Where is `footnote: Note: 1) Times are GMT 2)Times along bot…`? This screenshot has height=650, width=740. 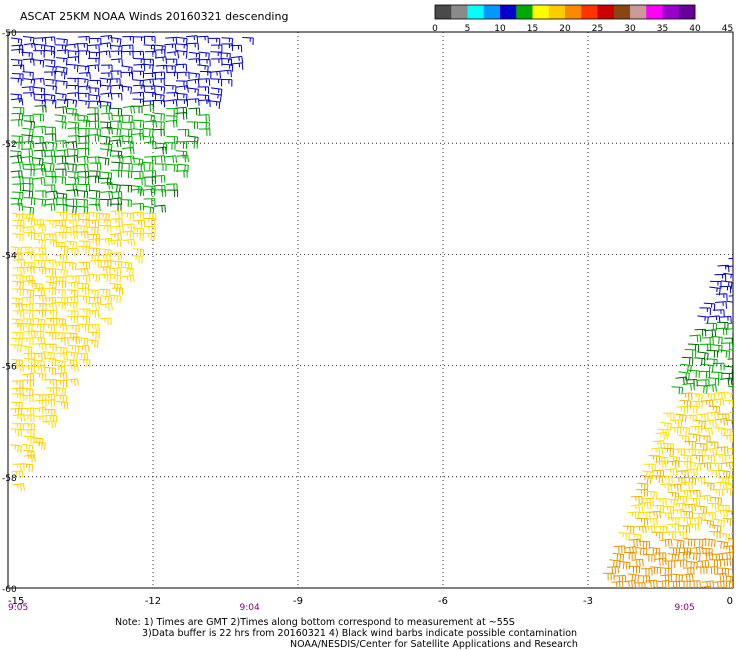
footnote: Note: 1) Times are GMT 2)Times along bot… is located at coordinates (346, 633).